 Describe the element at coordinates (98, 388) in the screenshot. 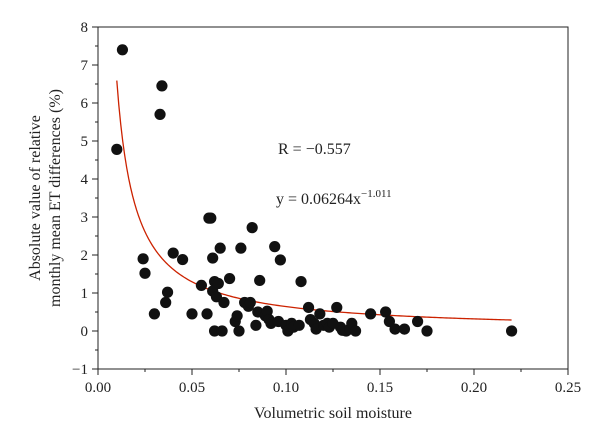

I see `x-tick-label: 0.00` at that location.